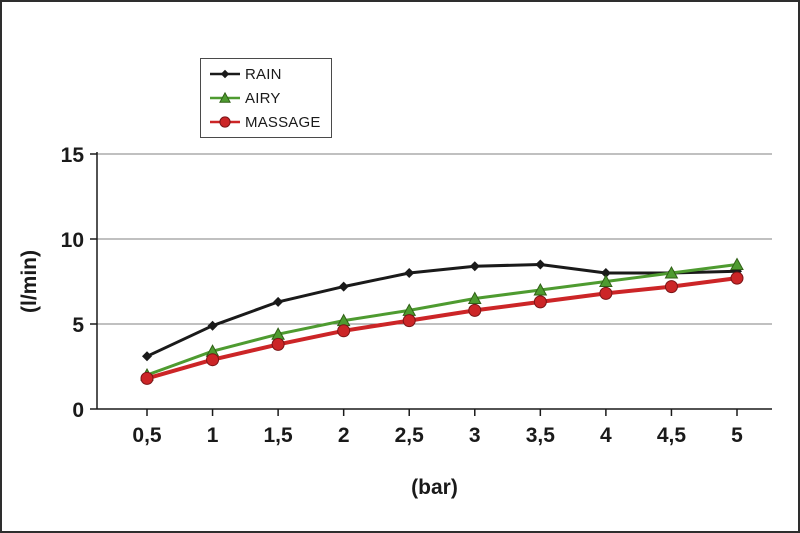 The height and width of the screenshot is (533, 800). What do you see at coordinates (72, 240) in the screenshot?
I see `y-tick-label: 10` at bounding box center [72, 240].